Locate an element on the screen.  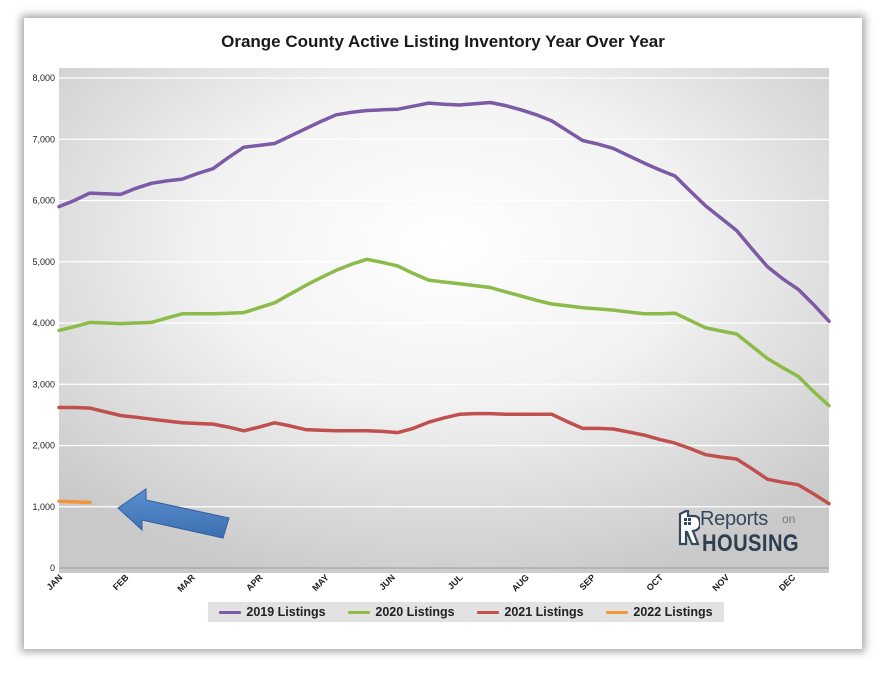
legend-item-2019: 2019 Listings is located at coordinates (272, 612).